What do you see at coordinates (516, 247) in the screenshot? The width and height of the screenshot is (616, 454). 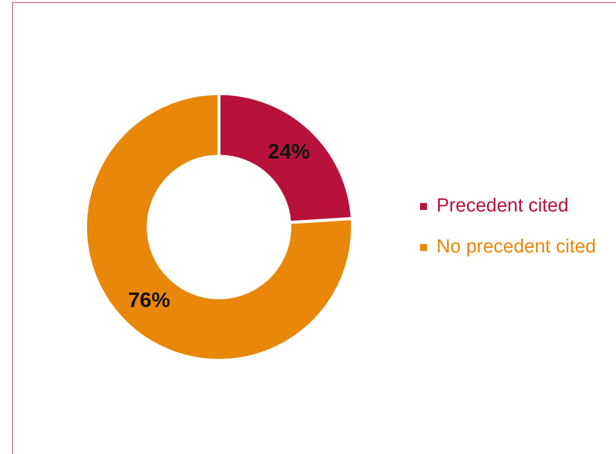 I see `legend-label: No precedent cited` at bounding box center [516, 247].